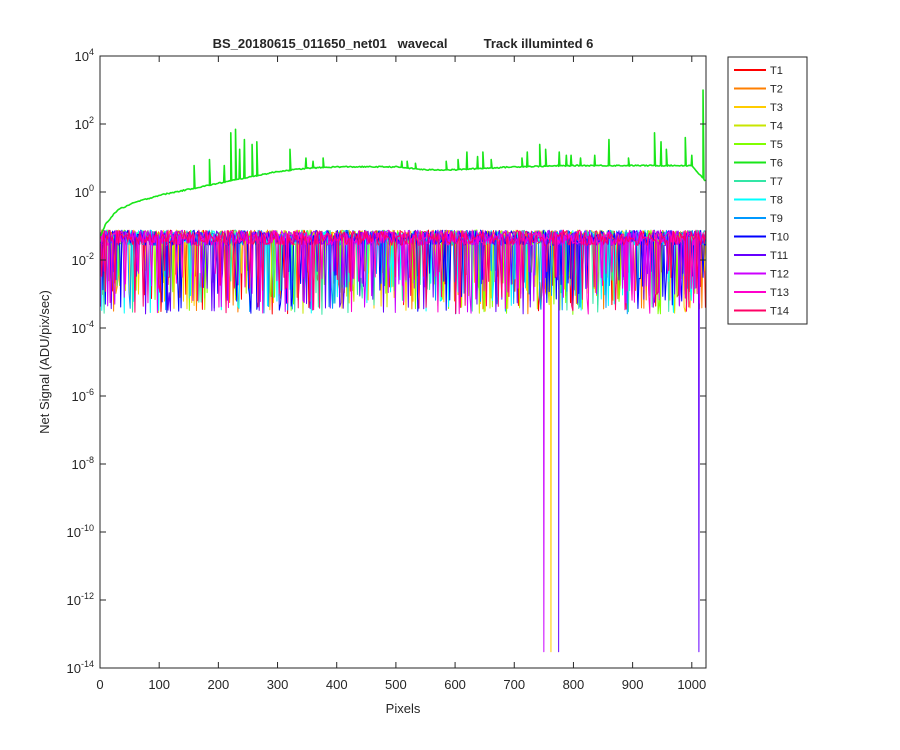 The width and height of the screenshot is (900, 750). Describe the element at coordinates (776, 108) in the screenshot. I see `legend-label-t3: T3` at that location.